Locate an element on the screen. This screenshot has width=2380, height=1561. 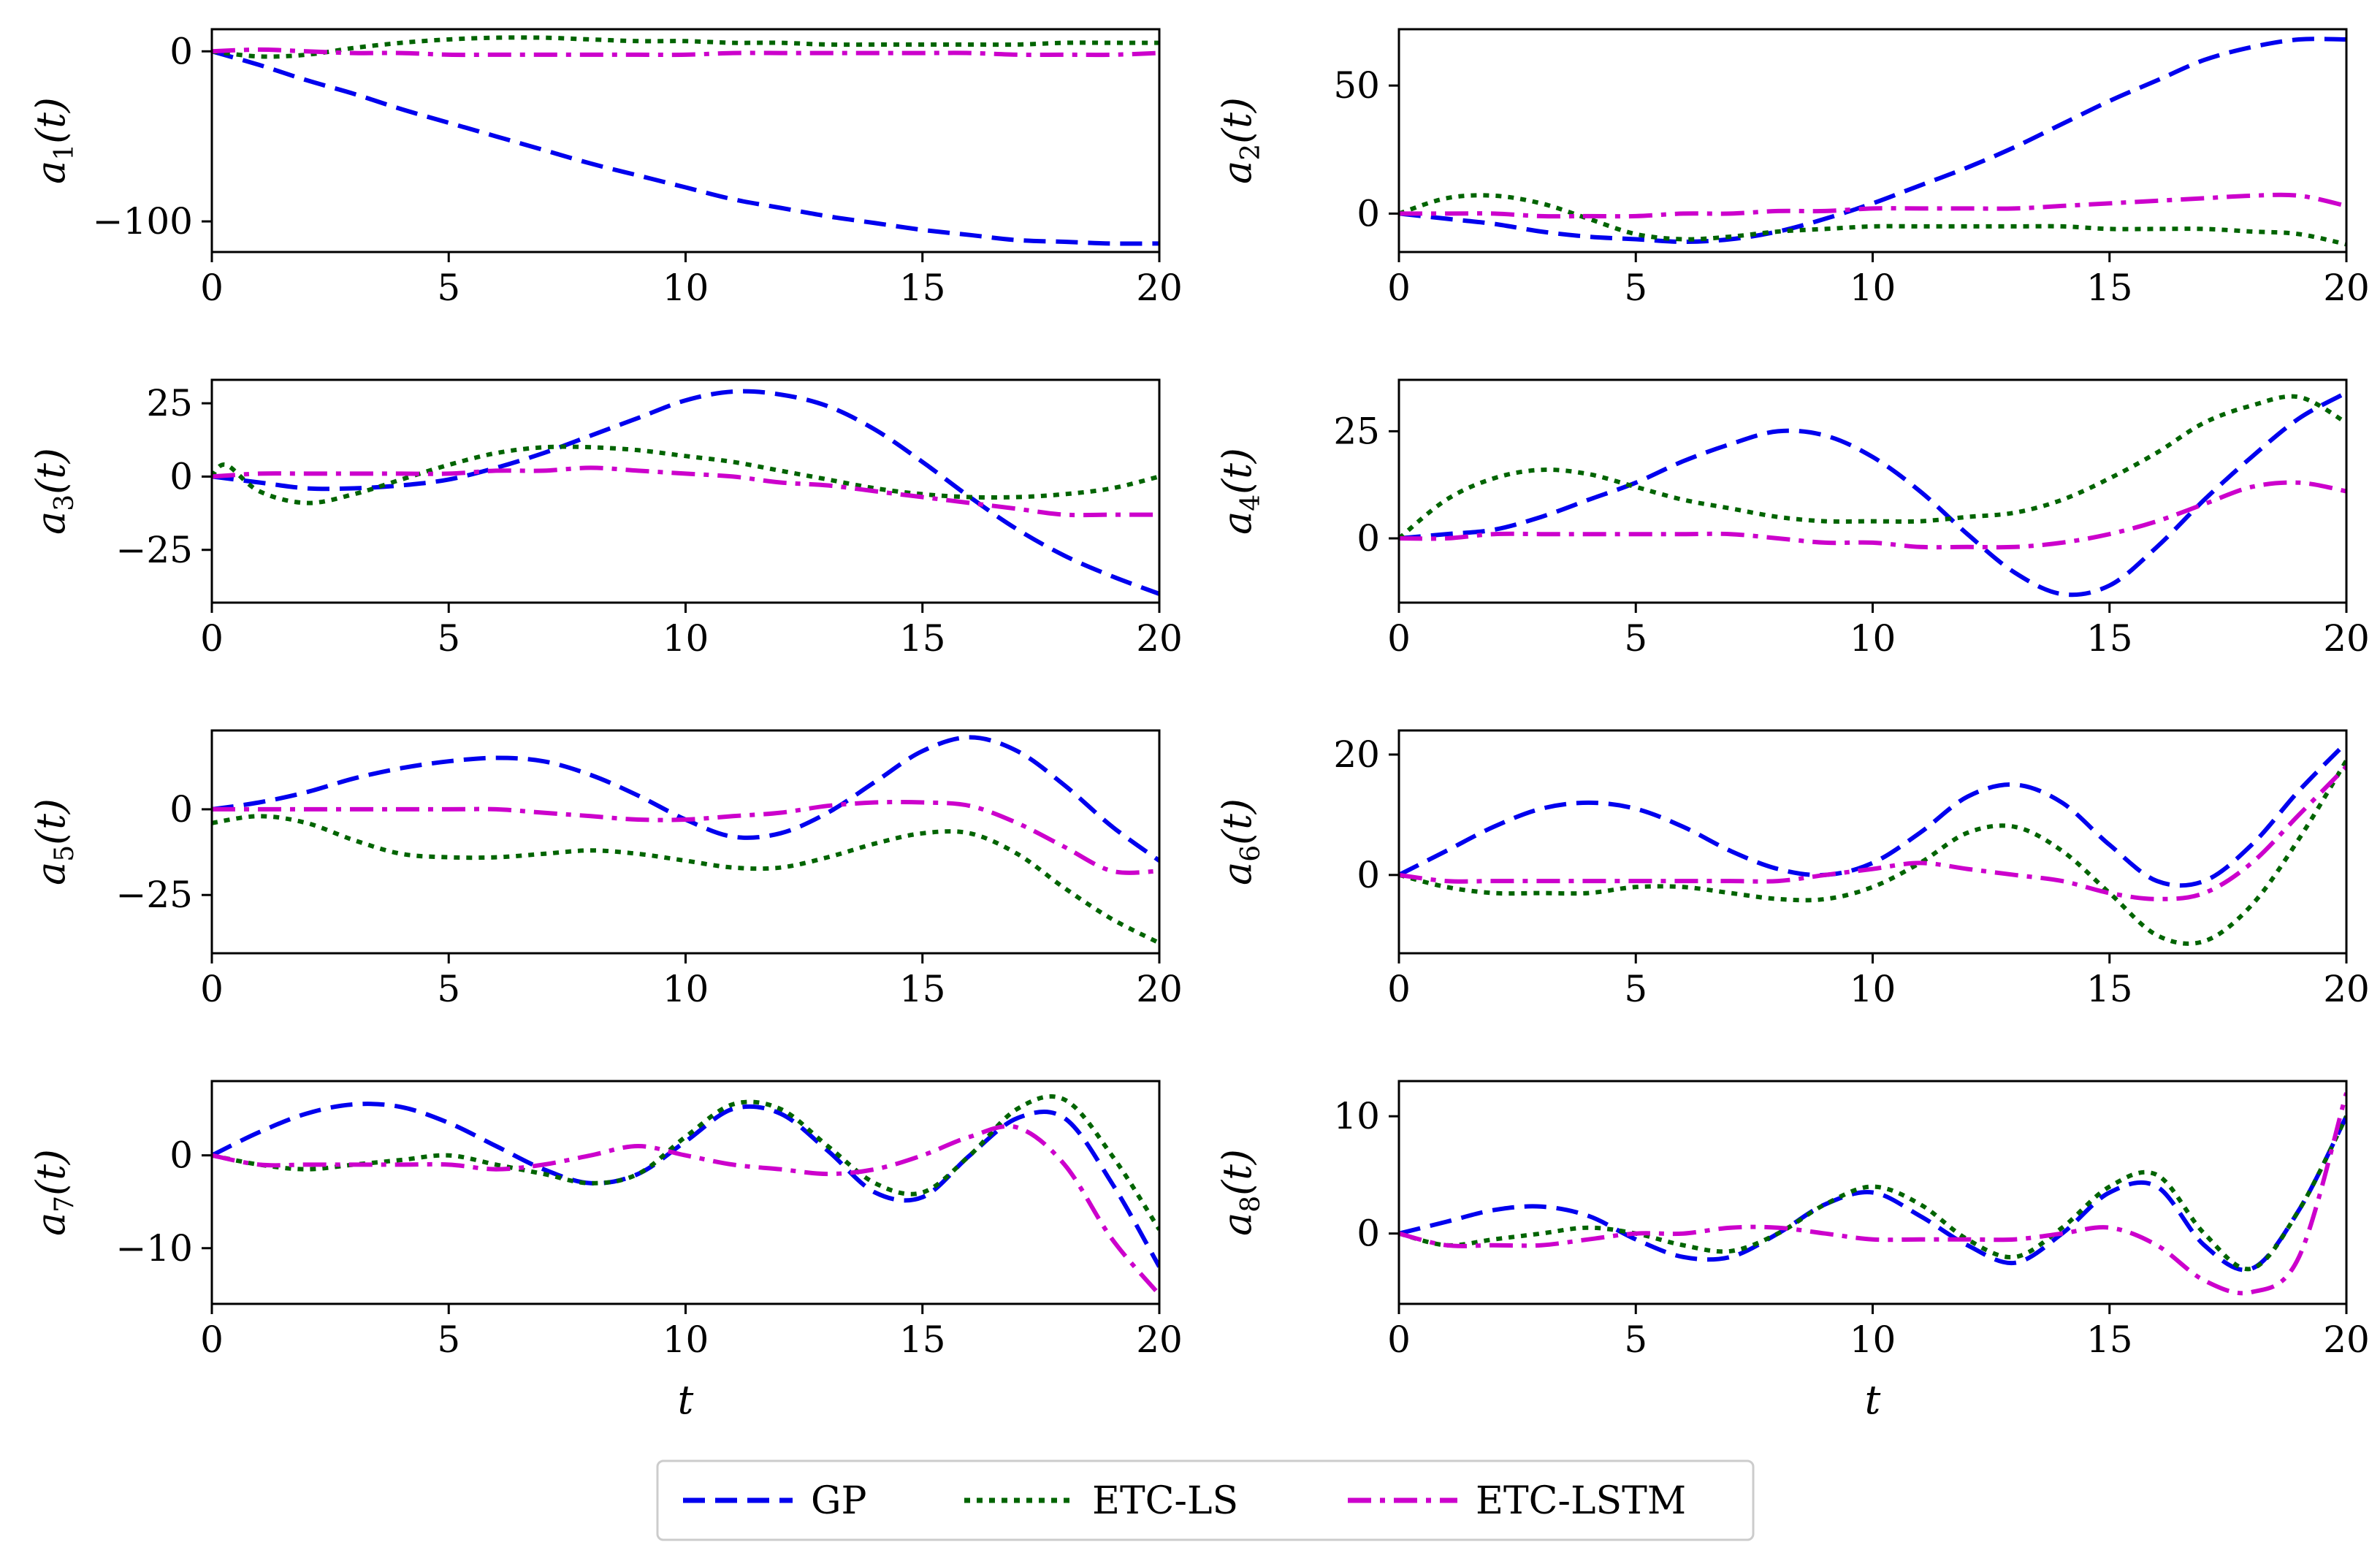
y-axis-label: a6(t) is located at coordinates (1240, 841).